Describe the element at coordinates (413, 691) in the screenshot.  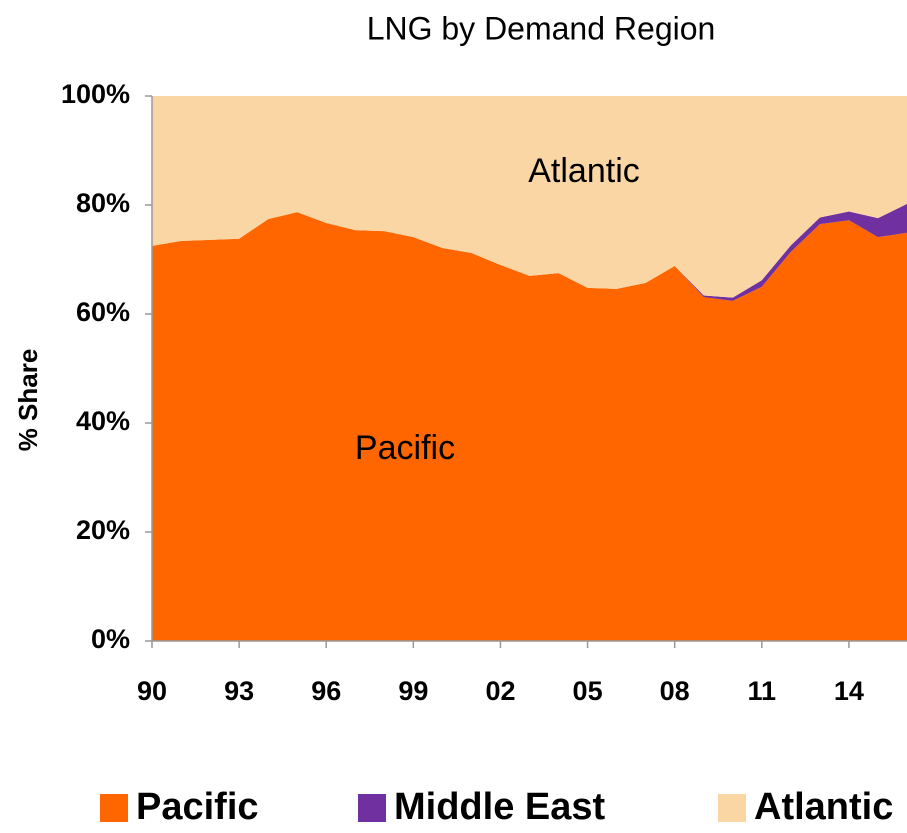
I see `x-tick-label: 99` at that location.